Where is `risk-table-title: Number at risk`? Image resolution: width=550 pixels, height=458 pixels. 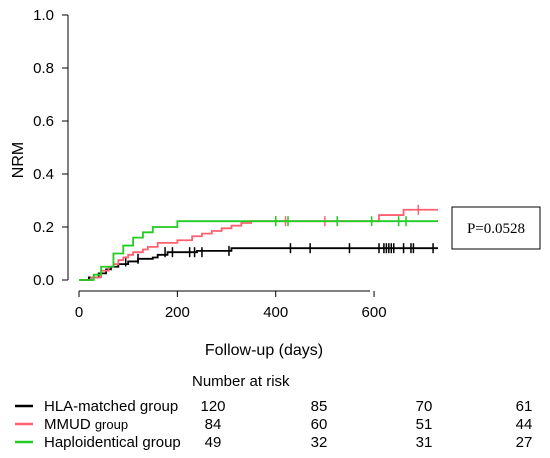 risk-table-title: Number at risk is located at coordinates (241, 381).